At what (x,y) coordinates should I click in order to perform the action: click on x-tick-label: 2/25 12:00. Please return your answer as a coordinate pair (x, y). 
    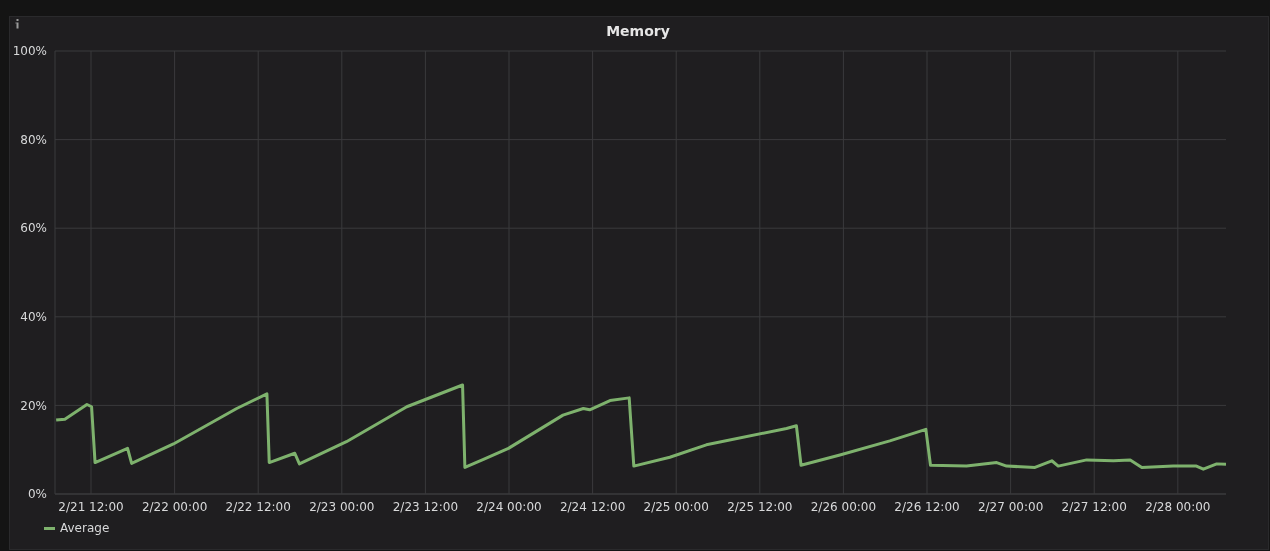
    Looking at the image, I should click on (760, 506).